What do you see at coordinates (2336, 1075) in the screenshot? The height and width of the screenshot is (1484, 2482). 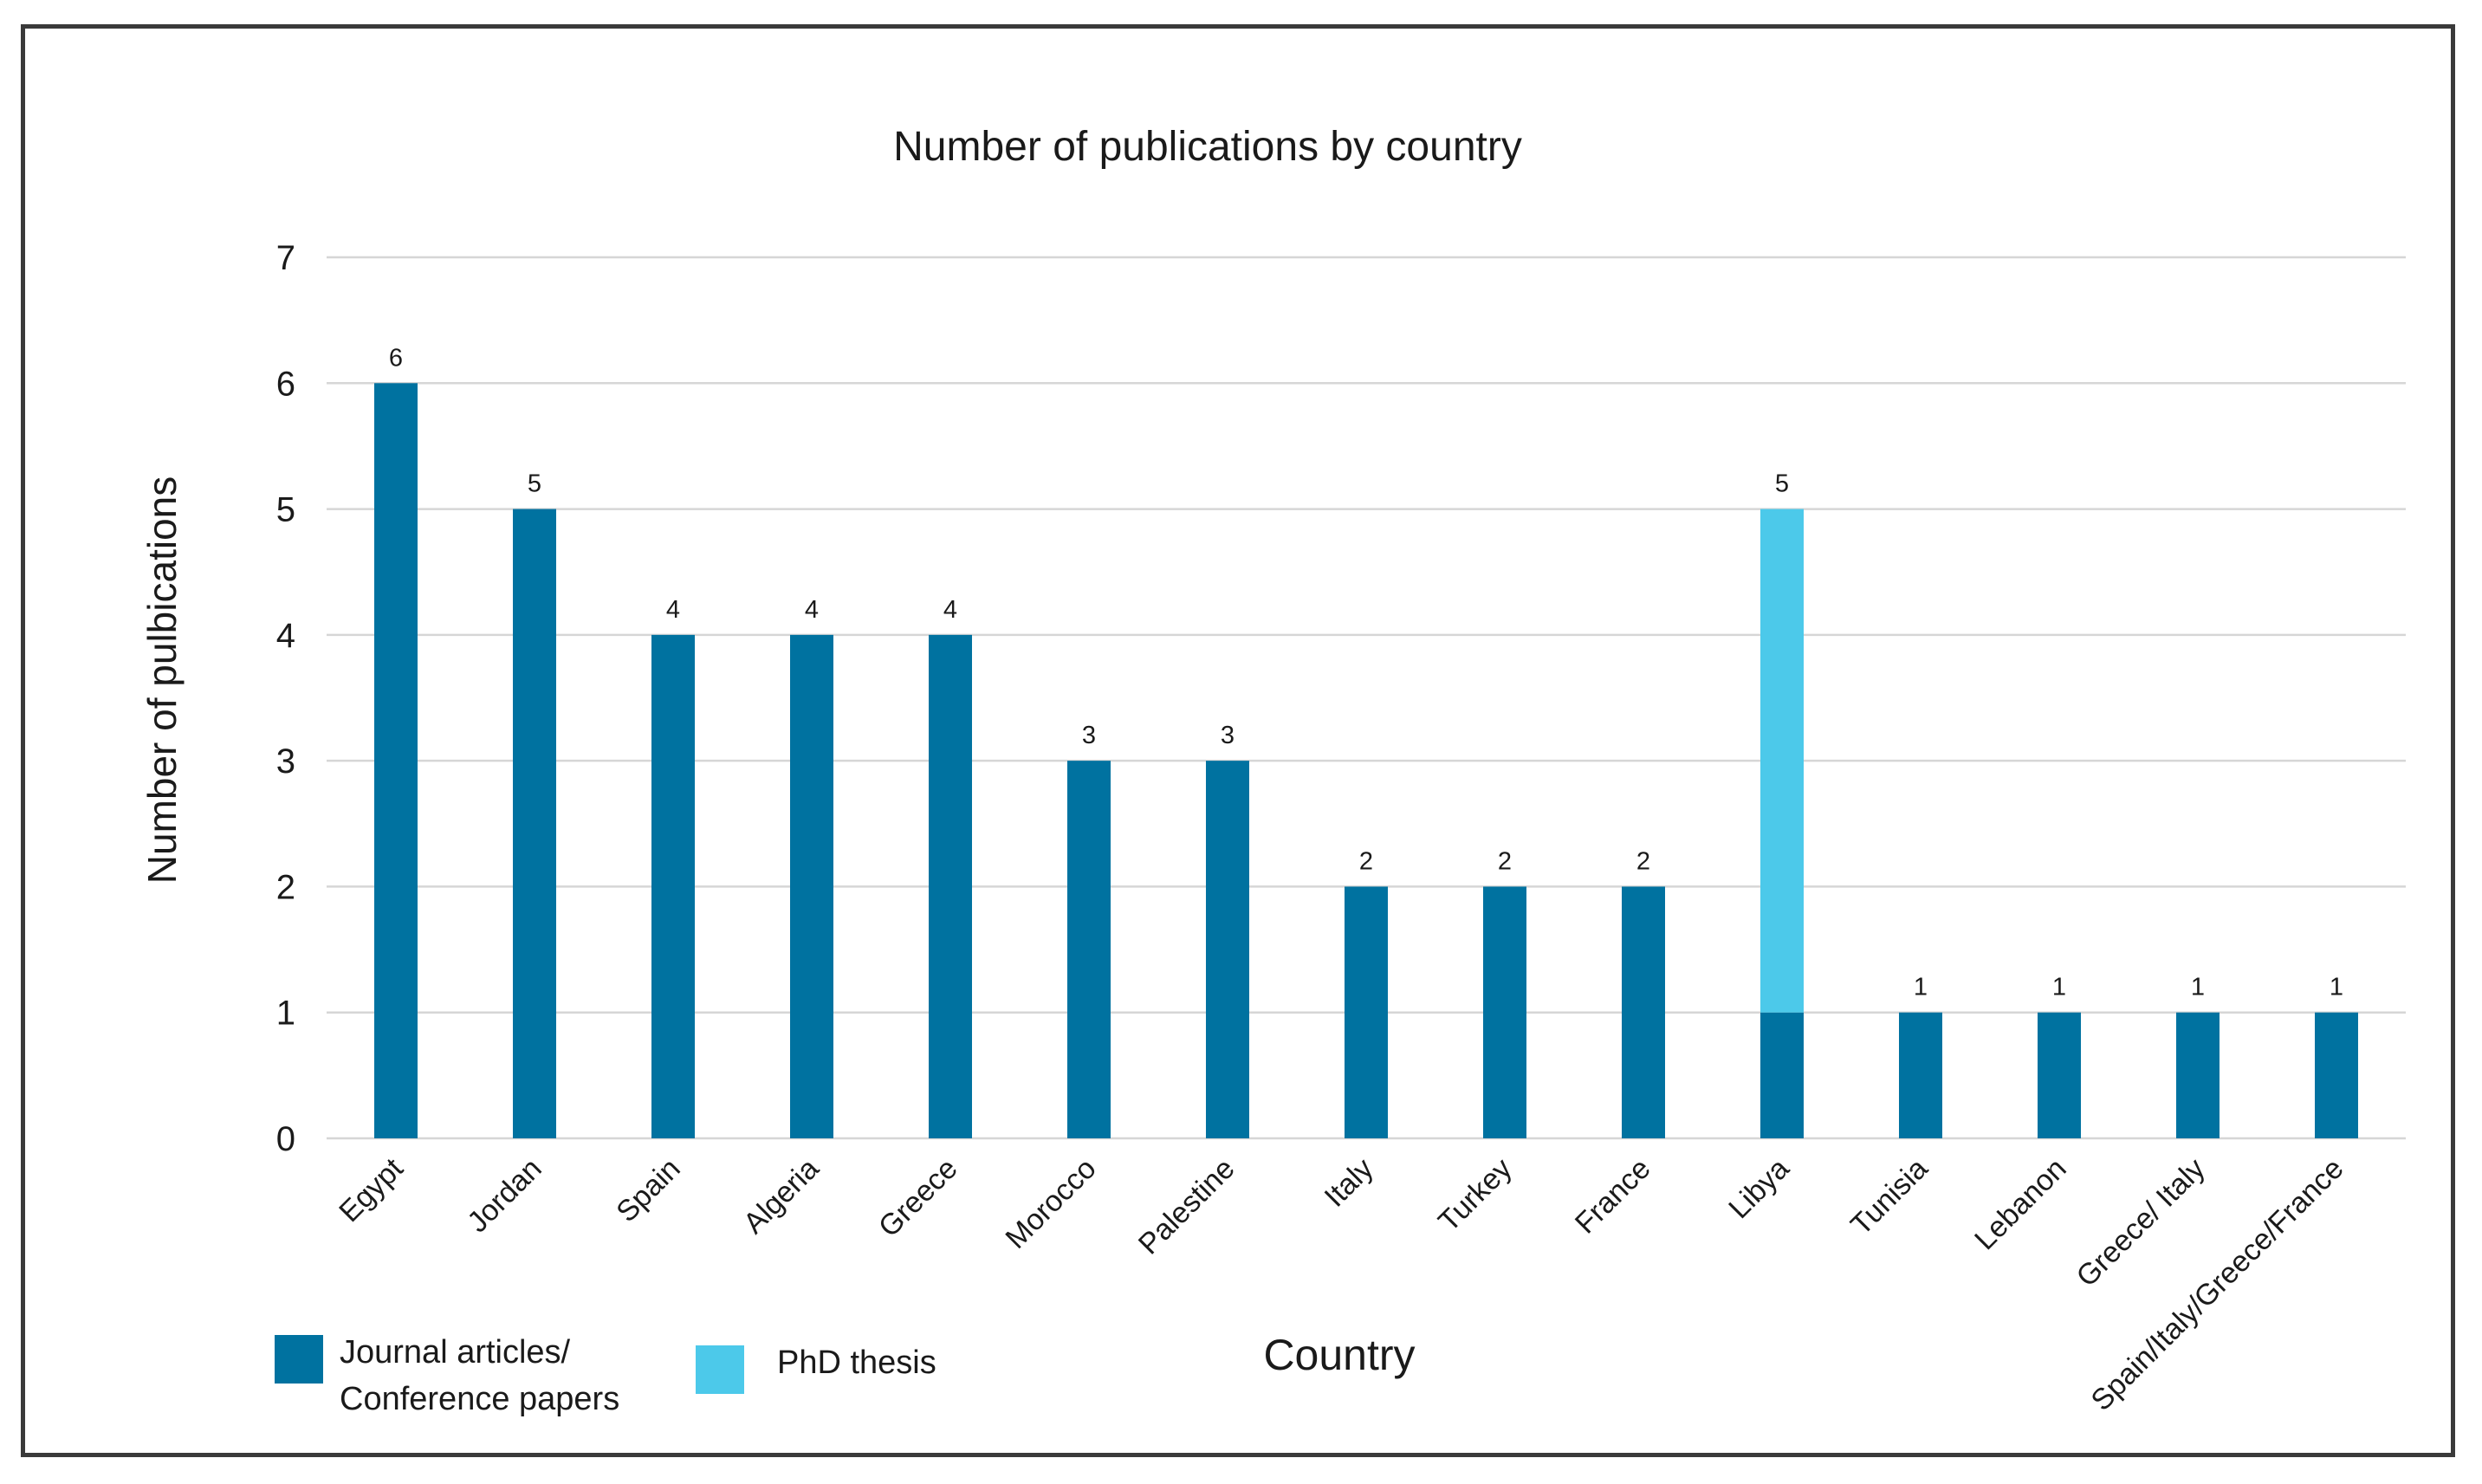 I see `bar-spain-italy-greece-france-journal` at bounding box center [2336, 1075].